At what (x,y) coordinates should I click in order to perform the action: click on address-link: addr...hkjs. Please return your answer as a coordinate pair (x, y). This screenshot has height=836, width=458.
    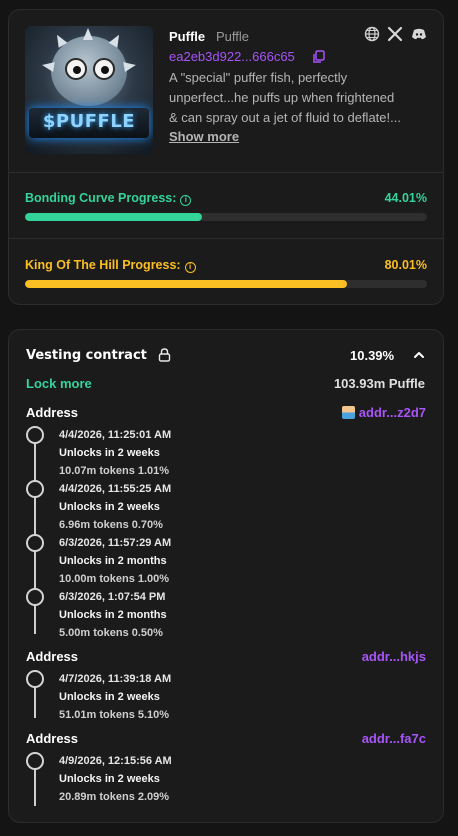
    Looking at the image, I should click on (393, 656).